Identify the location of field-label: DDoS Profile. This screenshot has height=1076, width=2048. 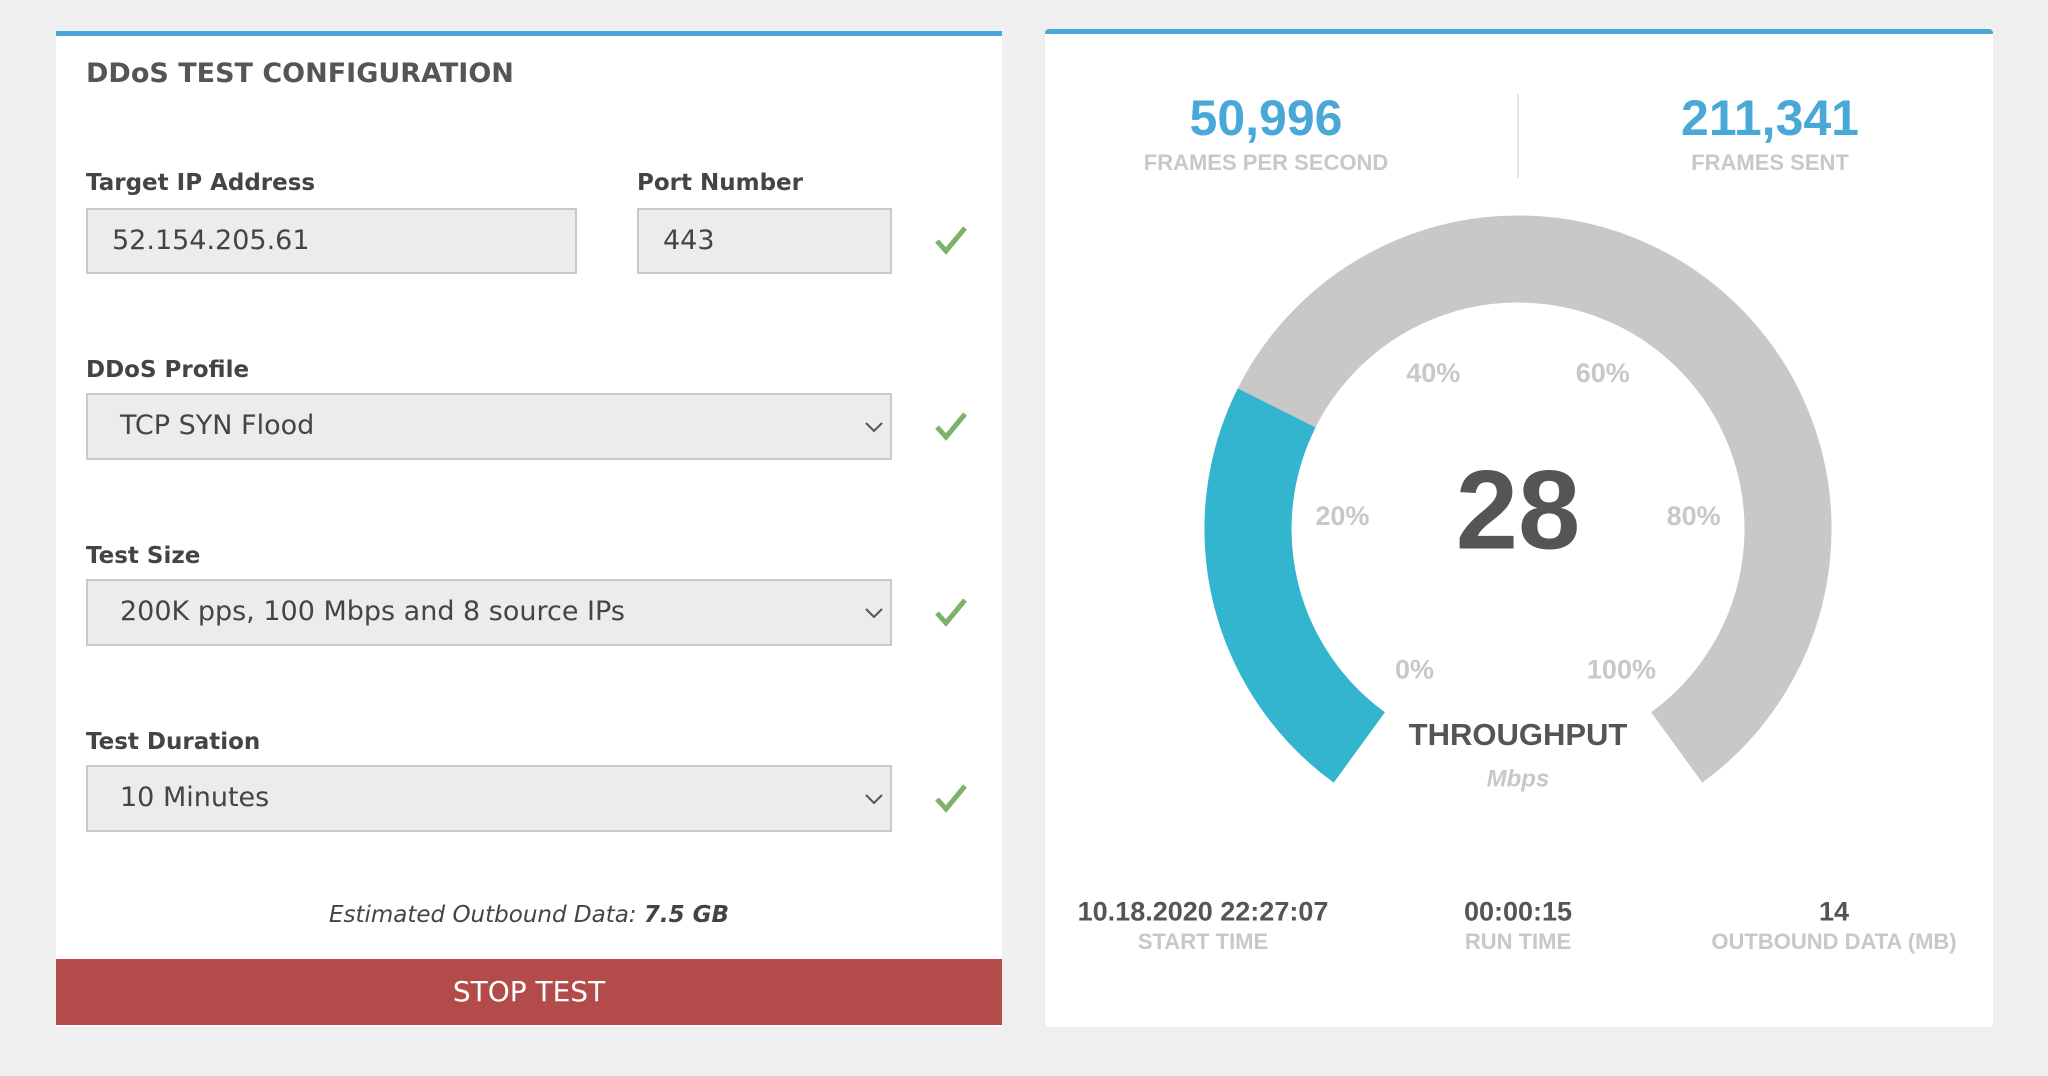
(168, 370).